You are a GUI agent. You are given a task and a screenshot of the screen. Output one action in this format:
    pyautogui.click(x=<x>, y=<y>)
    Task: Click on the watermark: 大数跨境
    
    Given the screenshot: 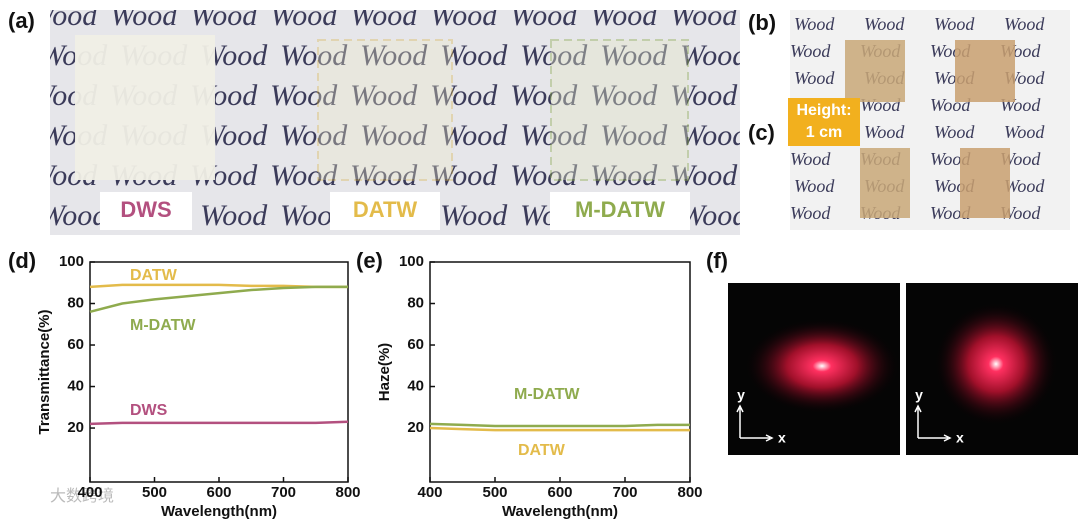 What is the action you would take?
    pyautogui.click(x=82, y=495)
    